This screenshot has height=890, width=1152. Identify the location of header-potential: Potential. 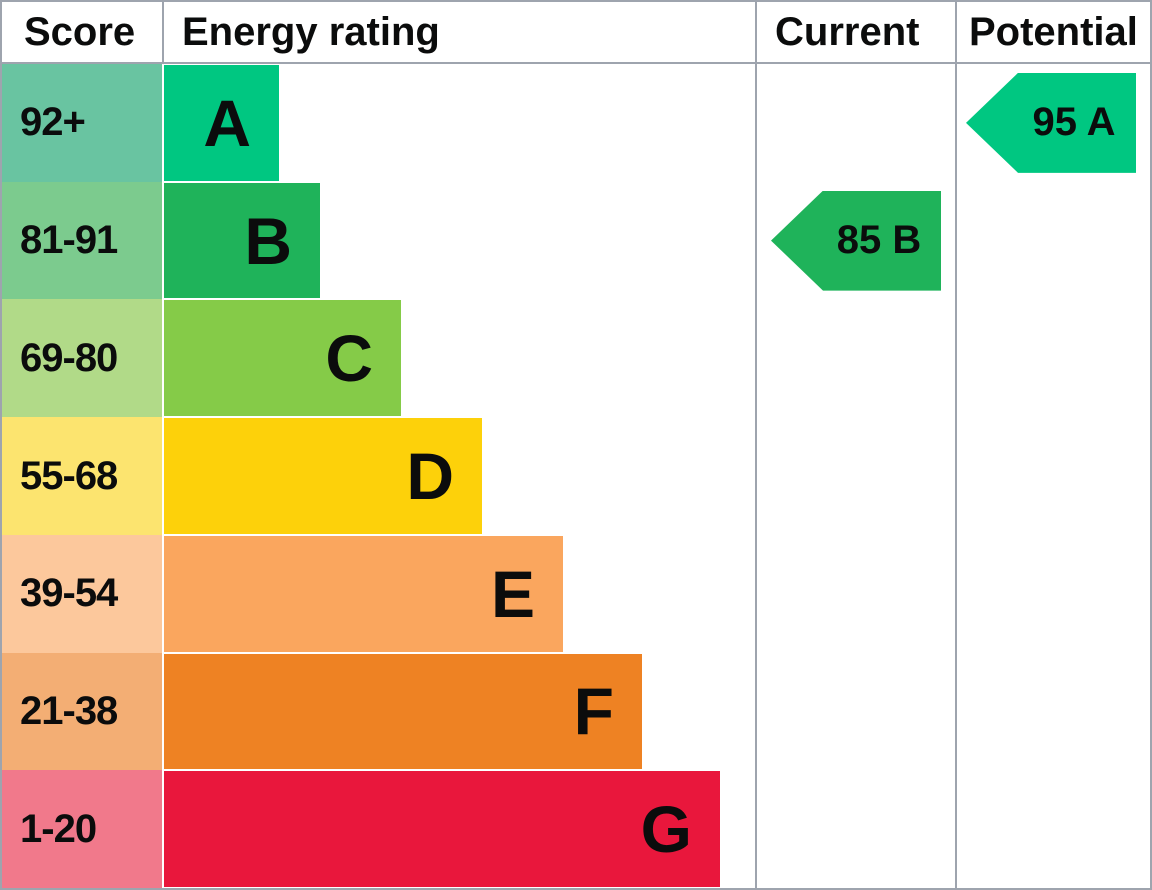
(1052, 32).